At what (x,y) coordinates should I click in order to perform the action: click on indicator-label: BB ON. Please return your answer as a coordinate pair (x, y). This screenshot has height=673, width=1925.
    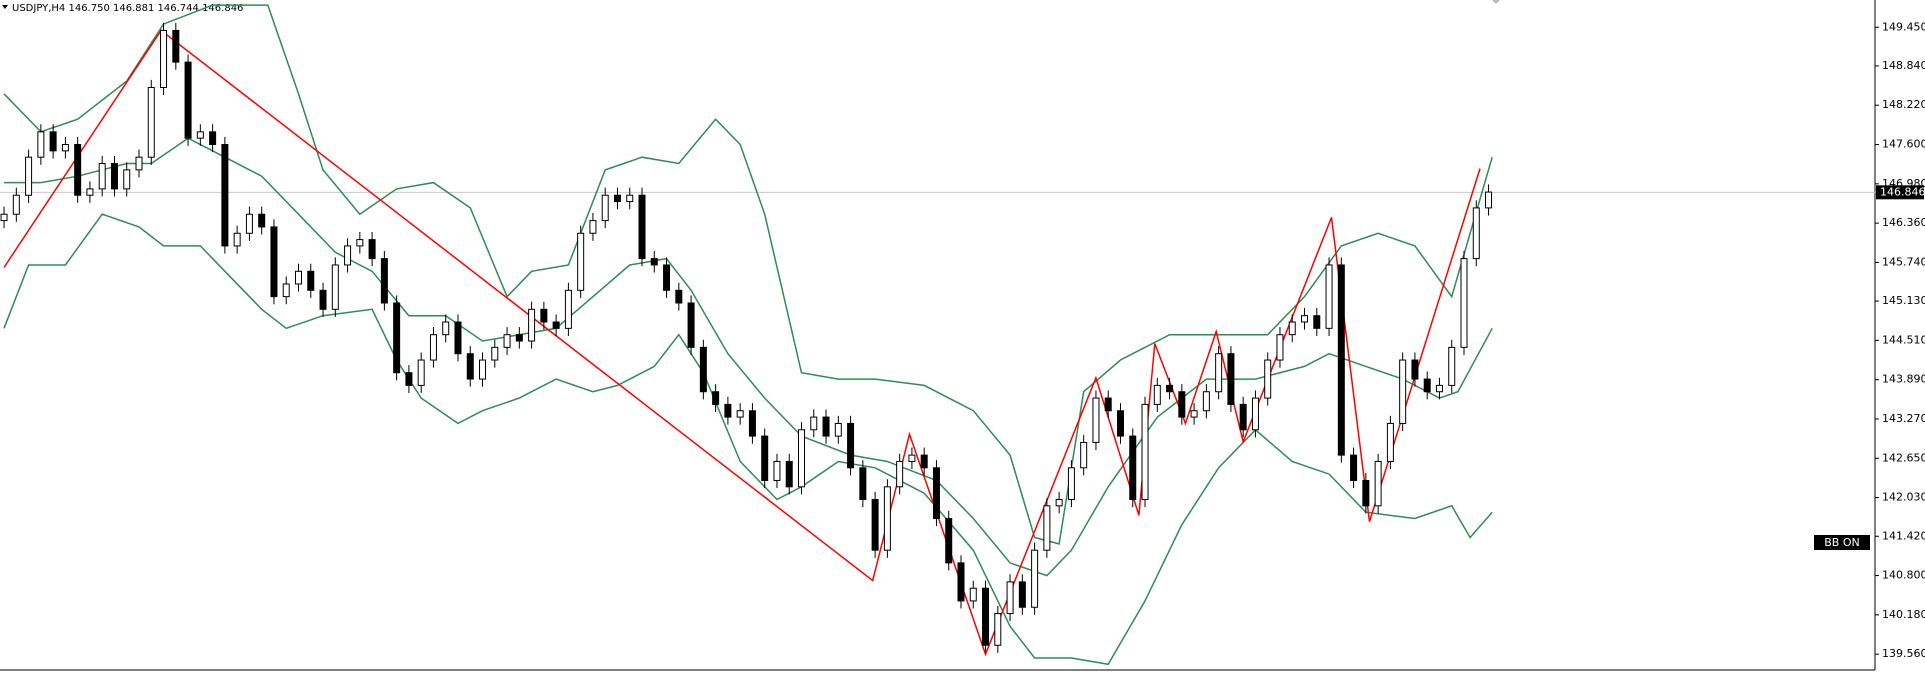
    Looking at the image, I should click on (1841, 542).